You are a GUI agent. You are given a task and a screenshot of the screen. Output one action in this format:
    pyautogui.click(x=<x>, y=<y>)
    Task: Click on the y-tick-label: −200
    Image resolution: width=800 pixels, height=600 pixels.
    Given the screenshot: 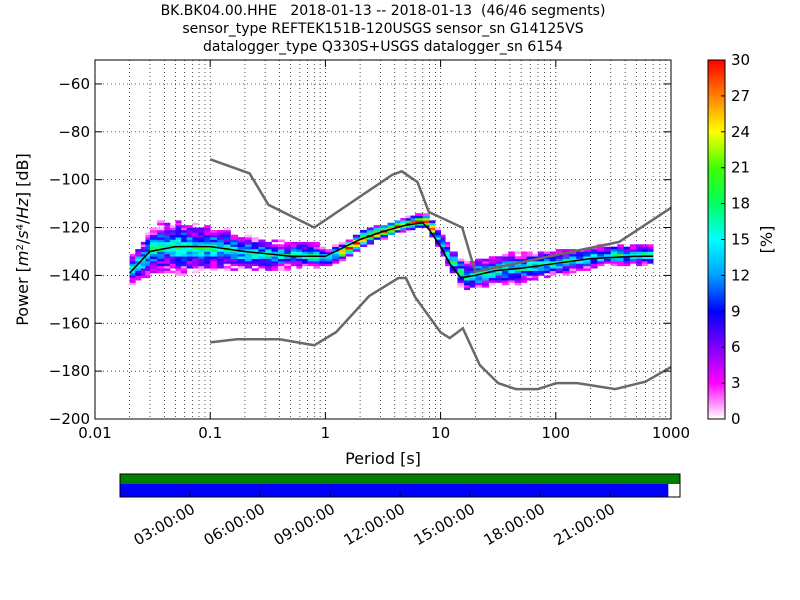 What is the action you would take?
    pyautogui.click(x=69, y=419)
    